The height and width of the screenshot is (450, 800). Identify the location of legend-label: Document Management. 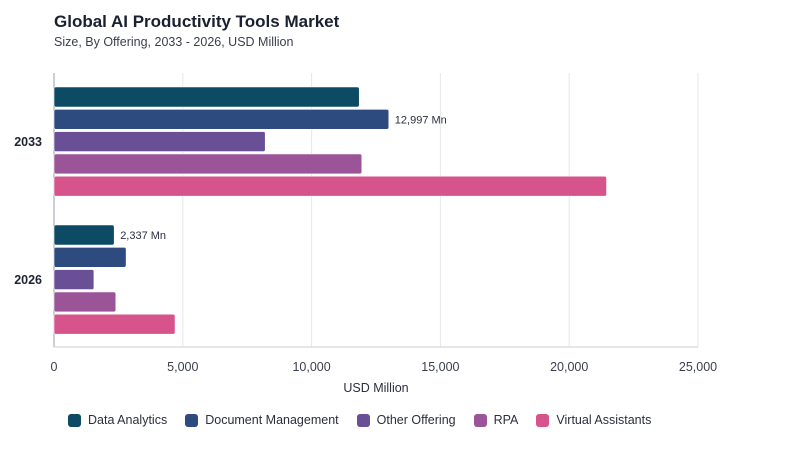
(272, 420).